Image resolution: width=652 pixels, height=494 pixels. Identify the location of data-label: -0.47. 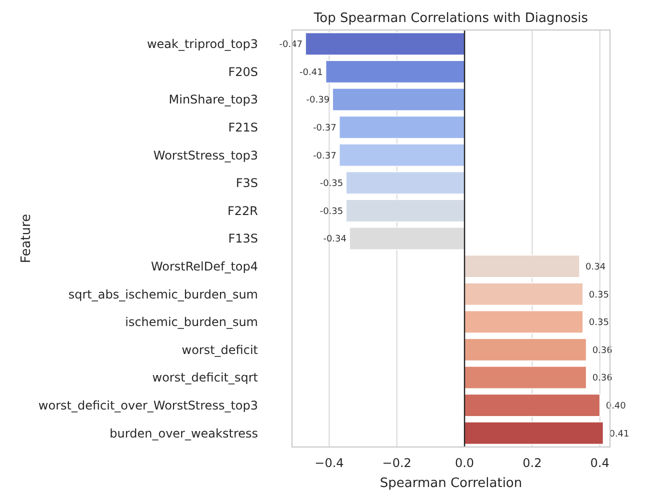
(291, 45).